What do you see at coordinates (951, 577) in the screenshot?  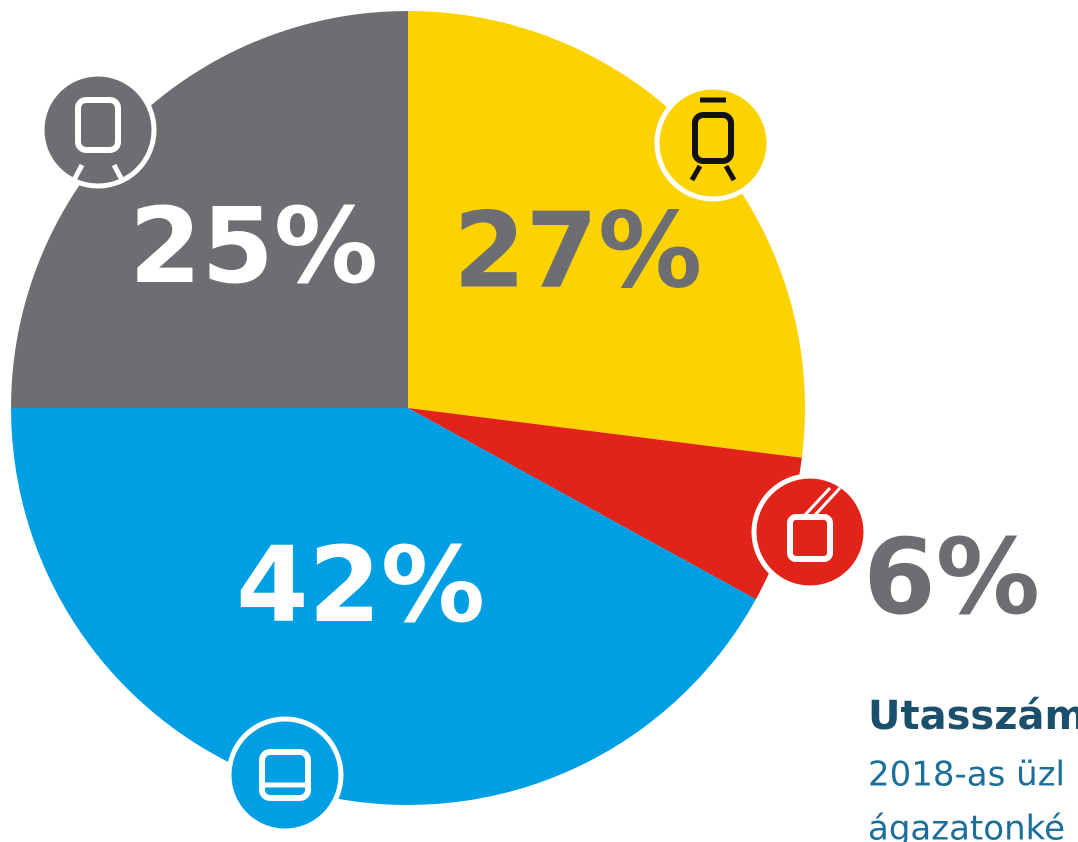 I see `value-label: 6%` at bounding box center [951, 577].